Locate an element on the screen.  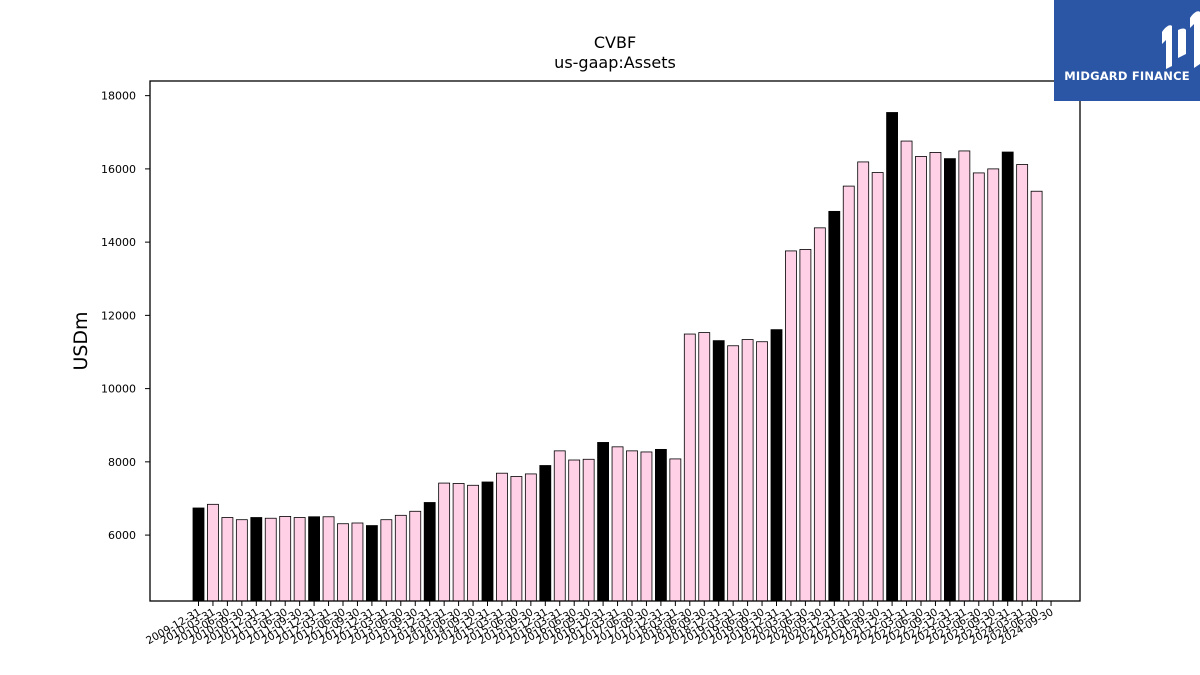
chart-title: CVBF is located at coordinates (615, 42).